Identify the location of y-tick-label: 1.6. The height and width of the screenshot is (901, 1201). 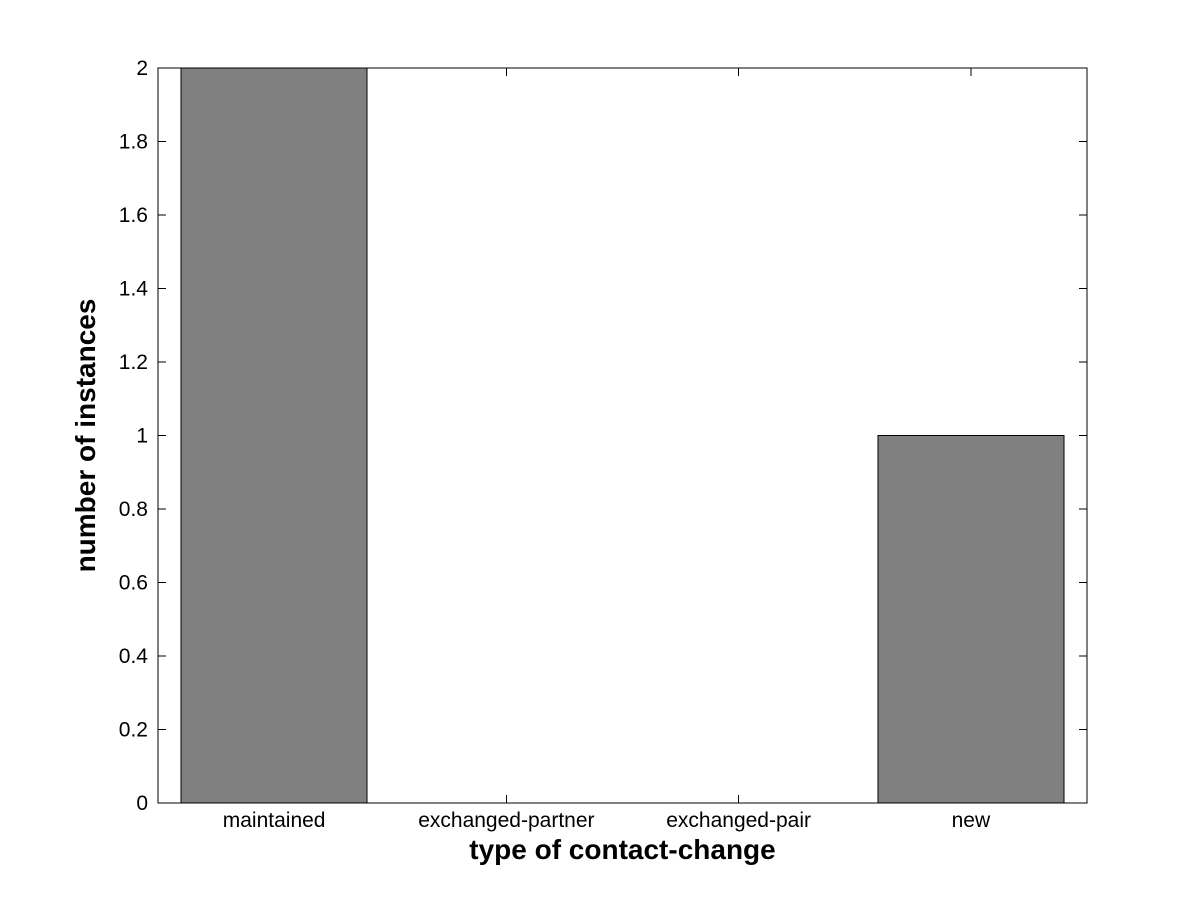
(133, 215).